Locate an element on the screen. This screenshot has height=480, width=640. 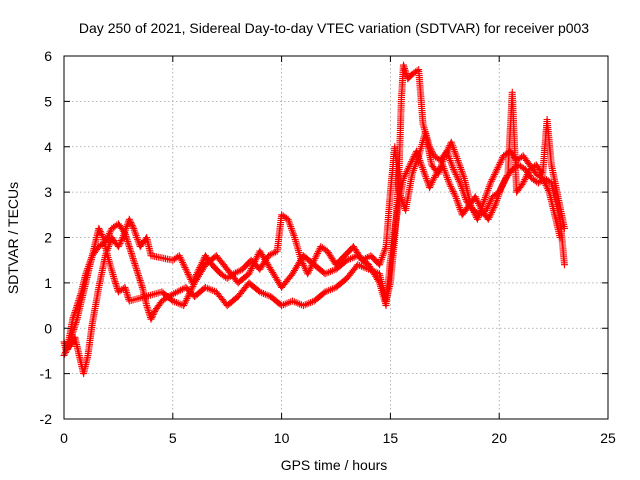
y-tick-label: 0 is located at coordinates (48, 328).